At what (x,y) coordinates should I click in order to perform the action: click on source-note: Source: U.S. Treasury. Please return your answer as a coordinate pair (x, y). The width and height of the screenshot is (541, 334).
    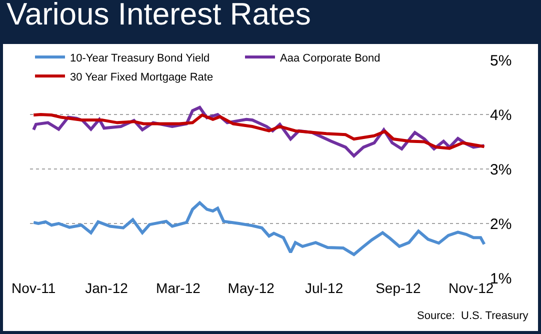
    Looking at the image, I should click on (473, 316).